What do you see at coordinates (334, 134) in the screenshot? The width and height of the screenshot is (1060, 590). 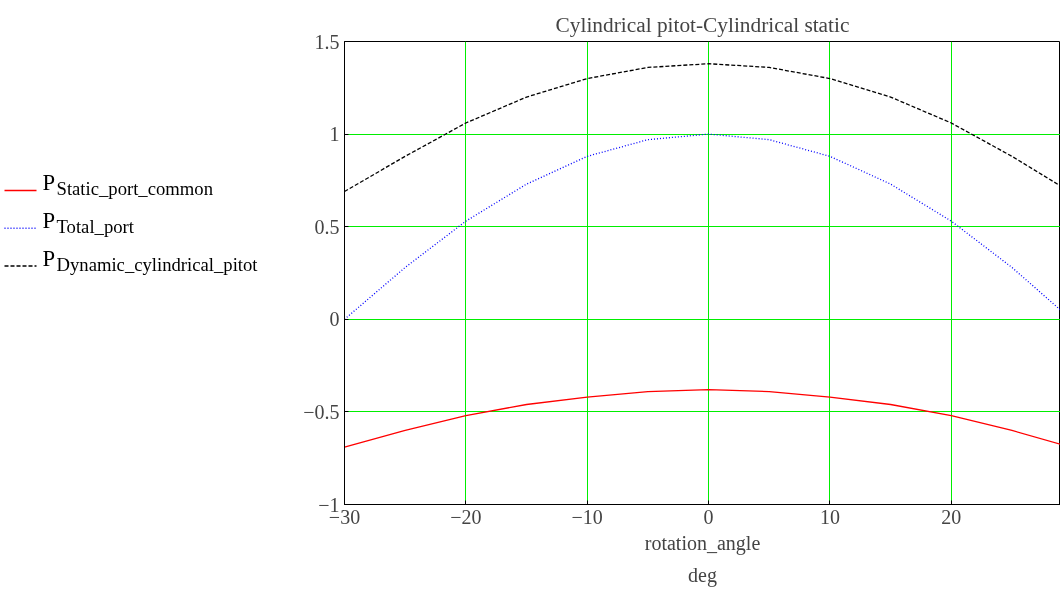 I see `y-tick-label: 1` at bounding box center [334, 134].